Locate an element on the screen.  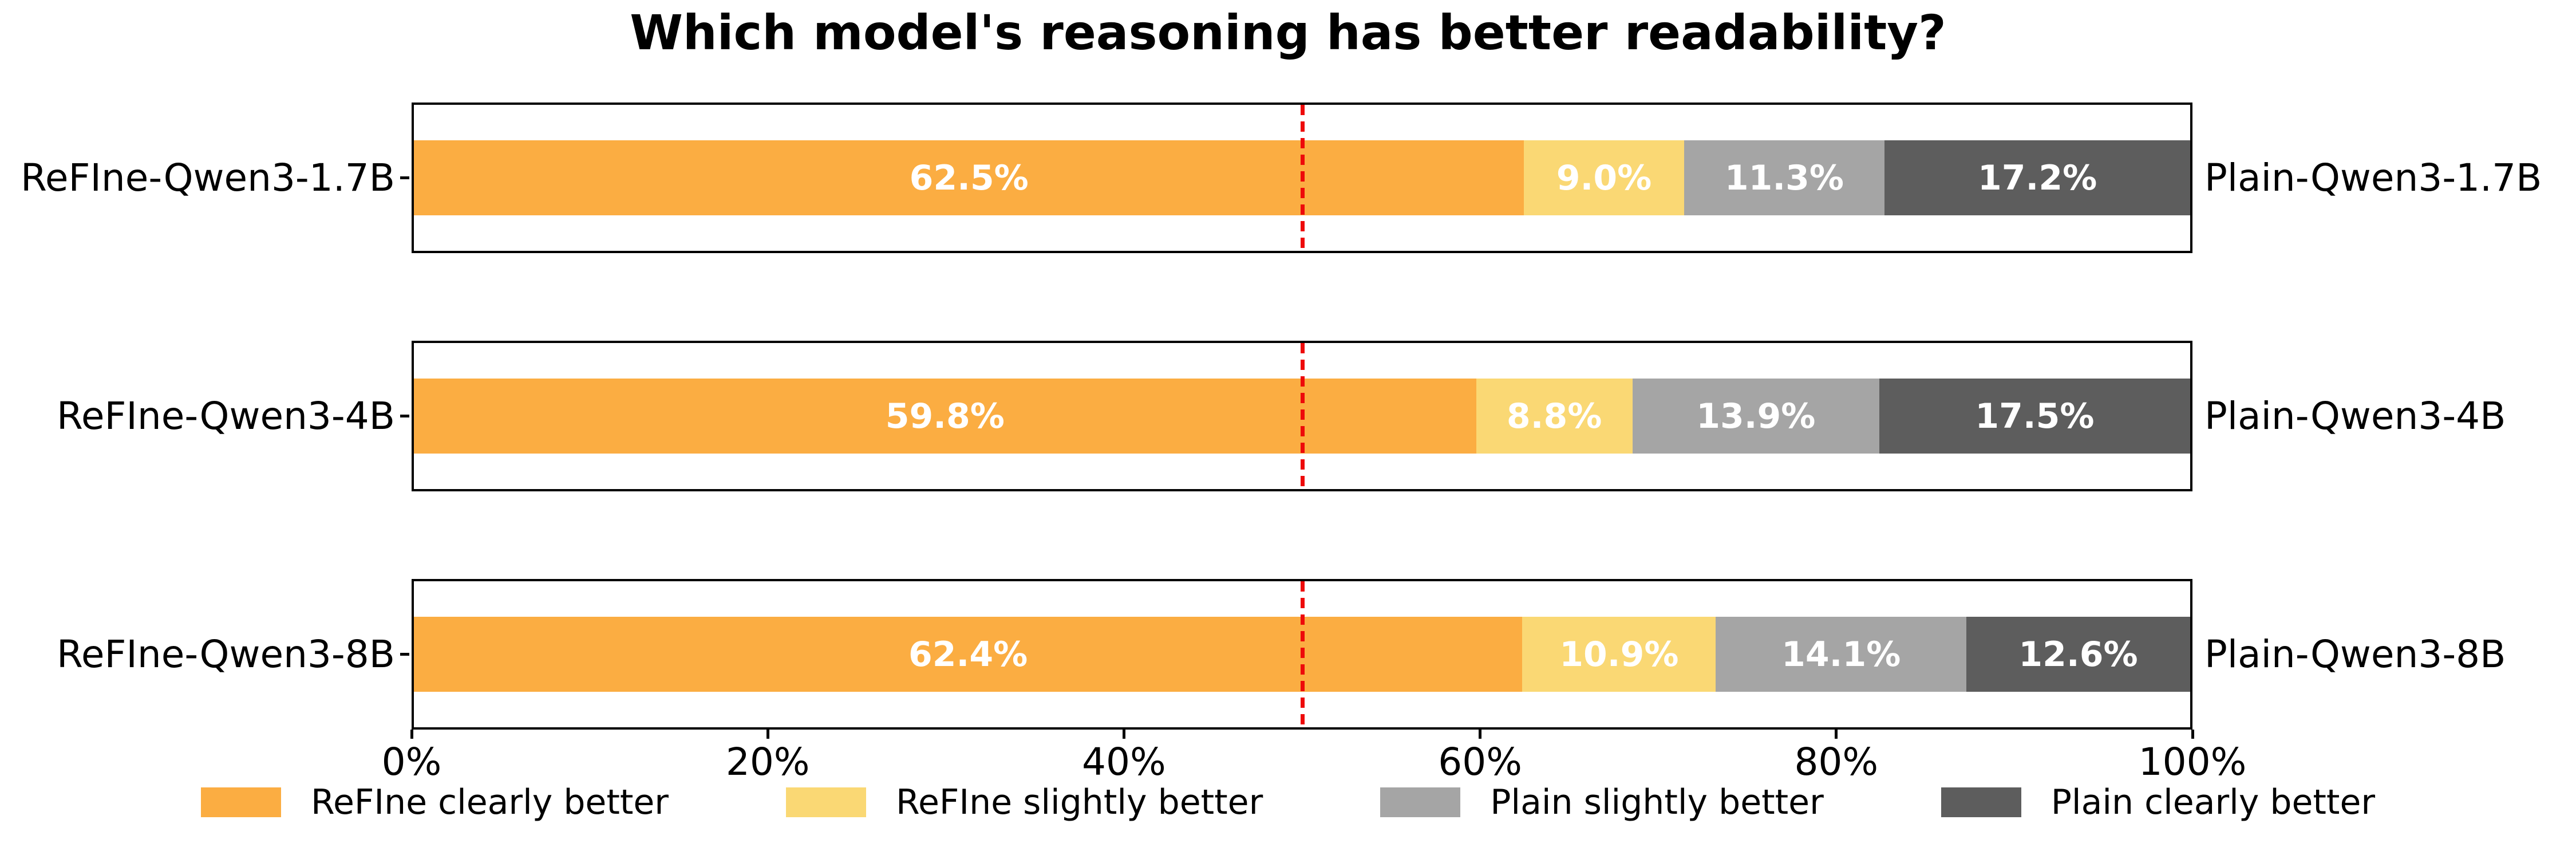
bar-segment-label: 11.3% is located at coordinates (1784, 178).